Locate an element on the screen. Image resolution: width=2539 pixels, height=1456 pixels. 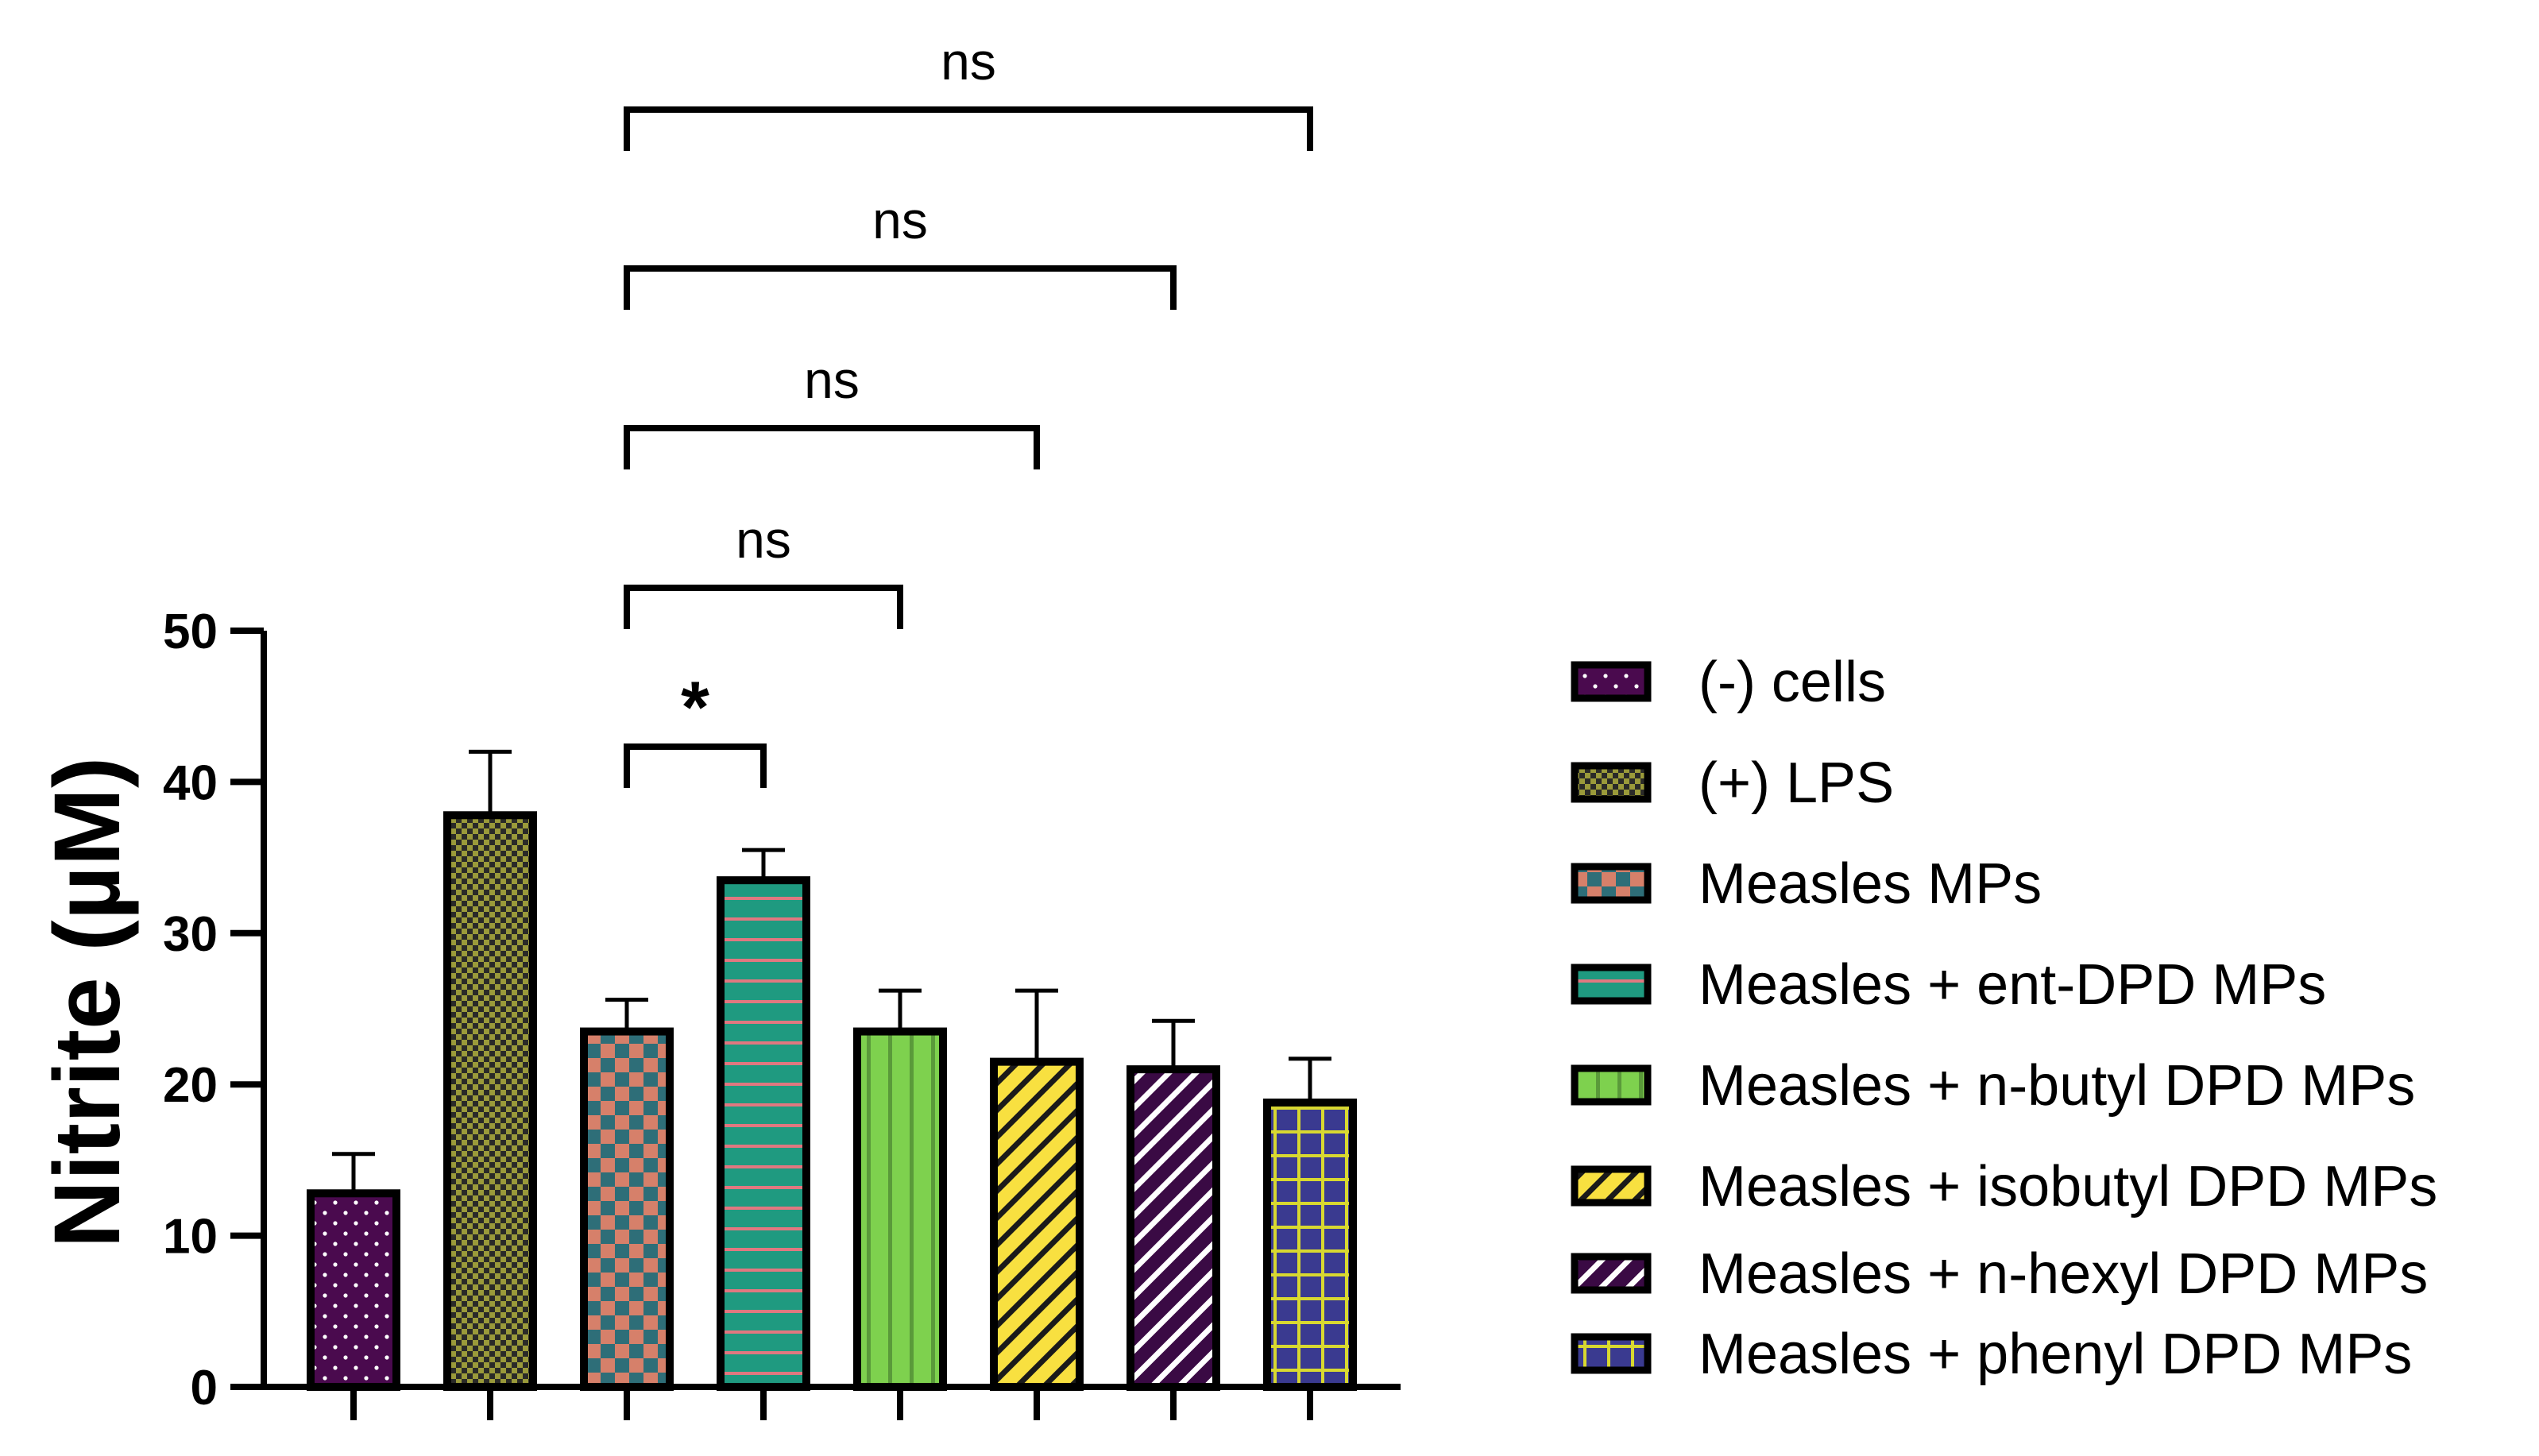
significance-label: * is located at coordinates (695, 707).